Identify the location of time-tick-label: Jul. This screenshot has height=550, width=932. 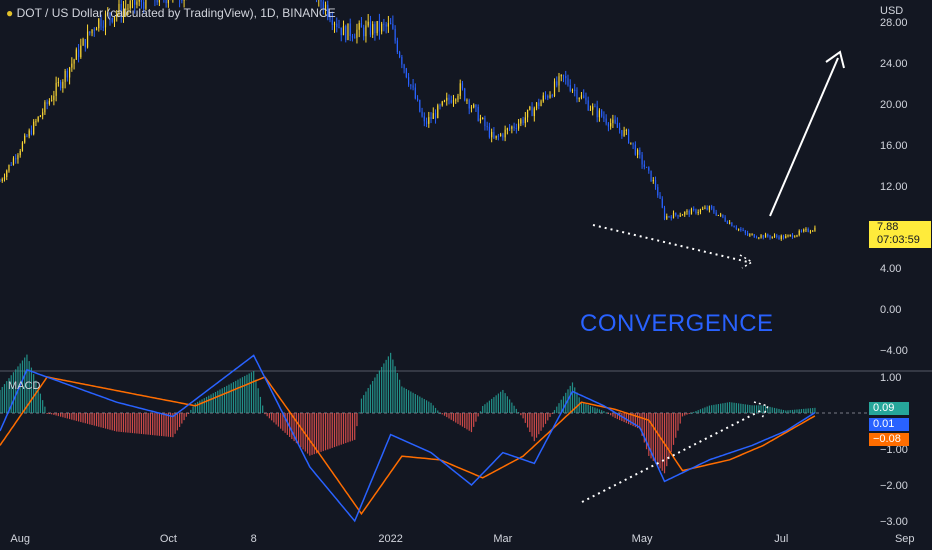
(781, 539).